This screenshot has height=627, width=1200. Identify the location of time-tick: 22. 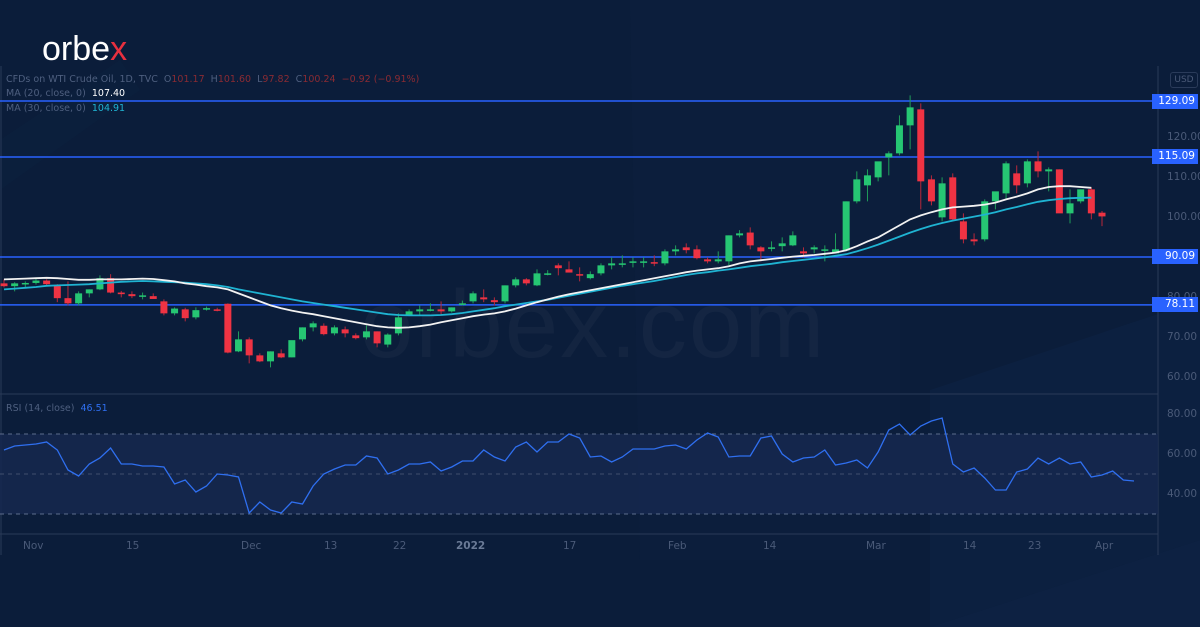
(400, 546).